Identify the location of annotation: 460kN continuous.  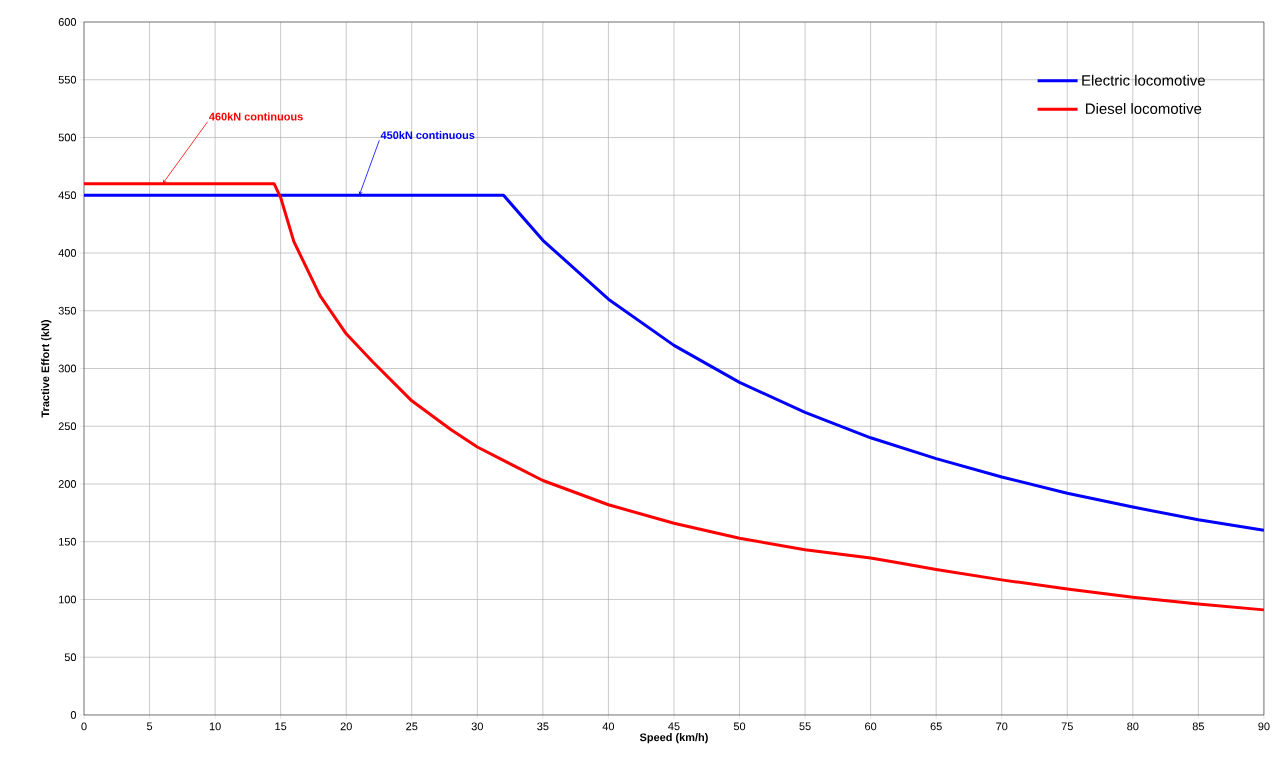
(256, 116).